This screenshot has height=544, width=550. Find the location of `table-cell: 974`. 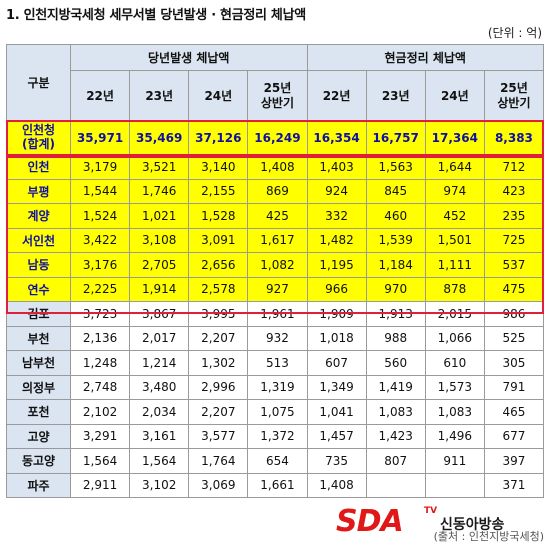

table-cell: 974 is located at coordinates (454, 191).